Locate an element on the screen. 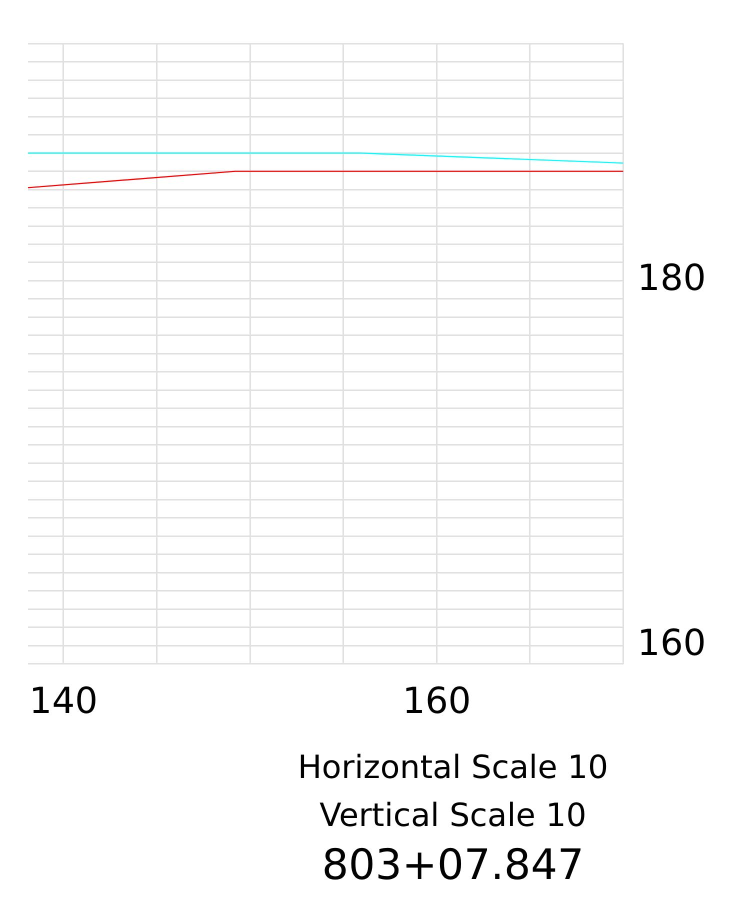 The width and height of the screenshot is (732, 898). text: Vertical Scale 10 is located at coordinates (453, 815).